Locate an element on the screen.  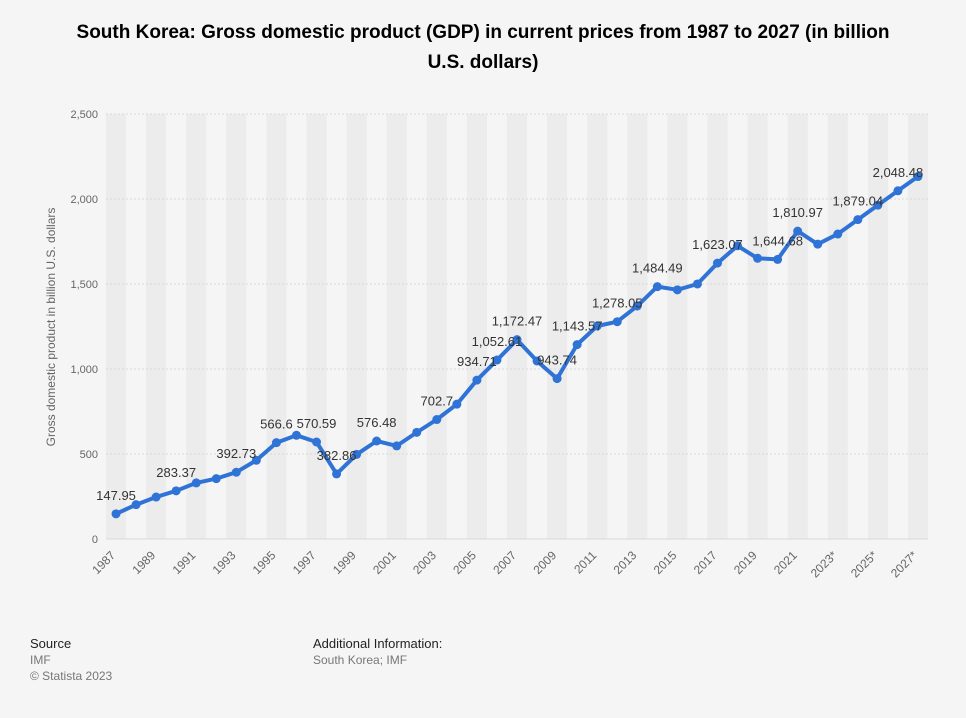
x-tick-label: 2027* is located at coordinates (904, 564).